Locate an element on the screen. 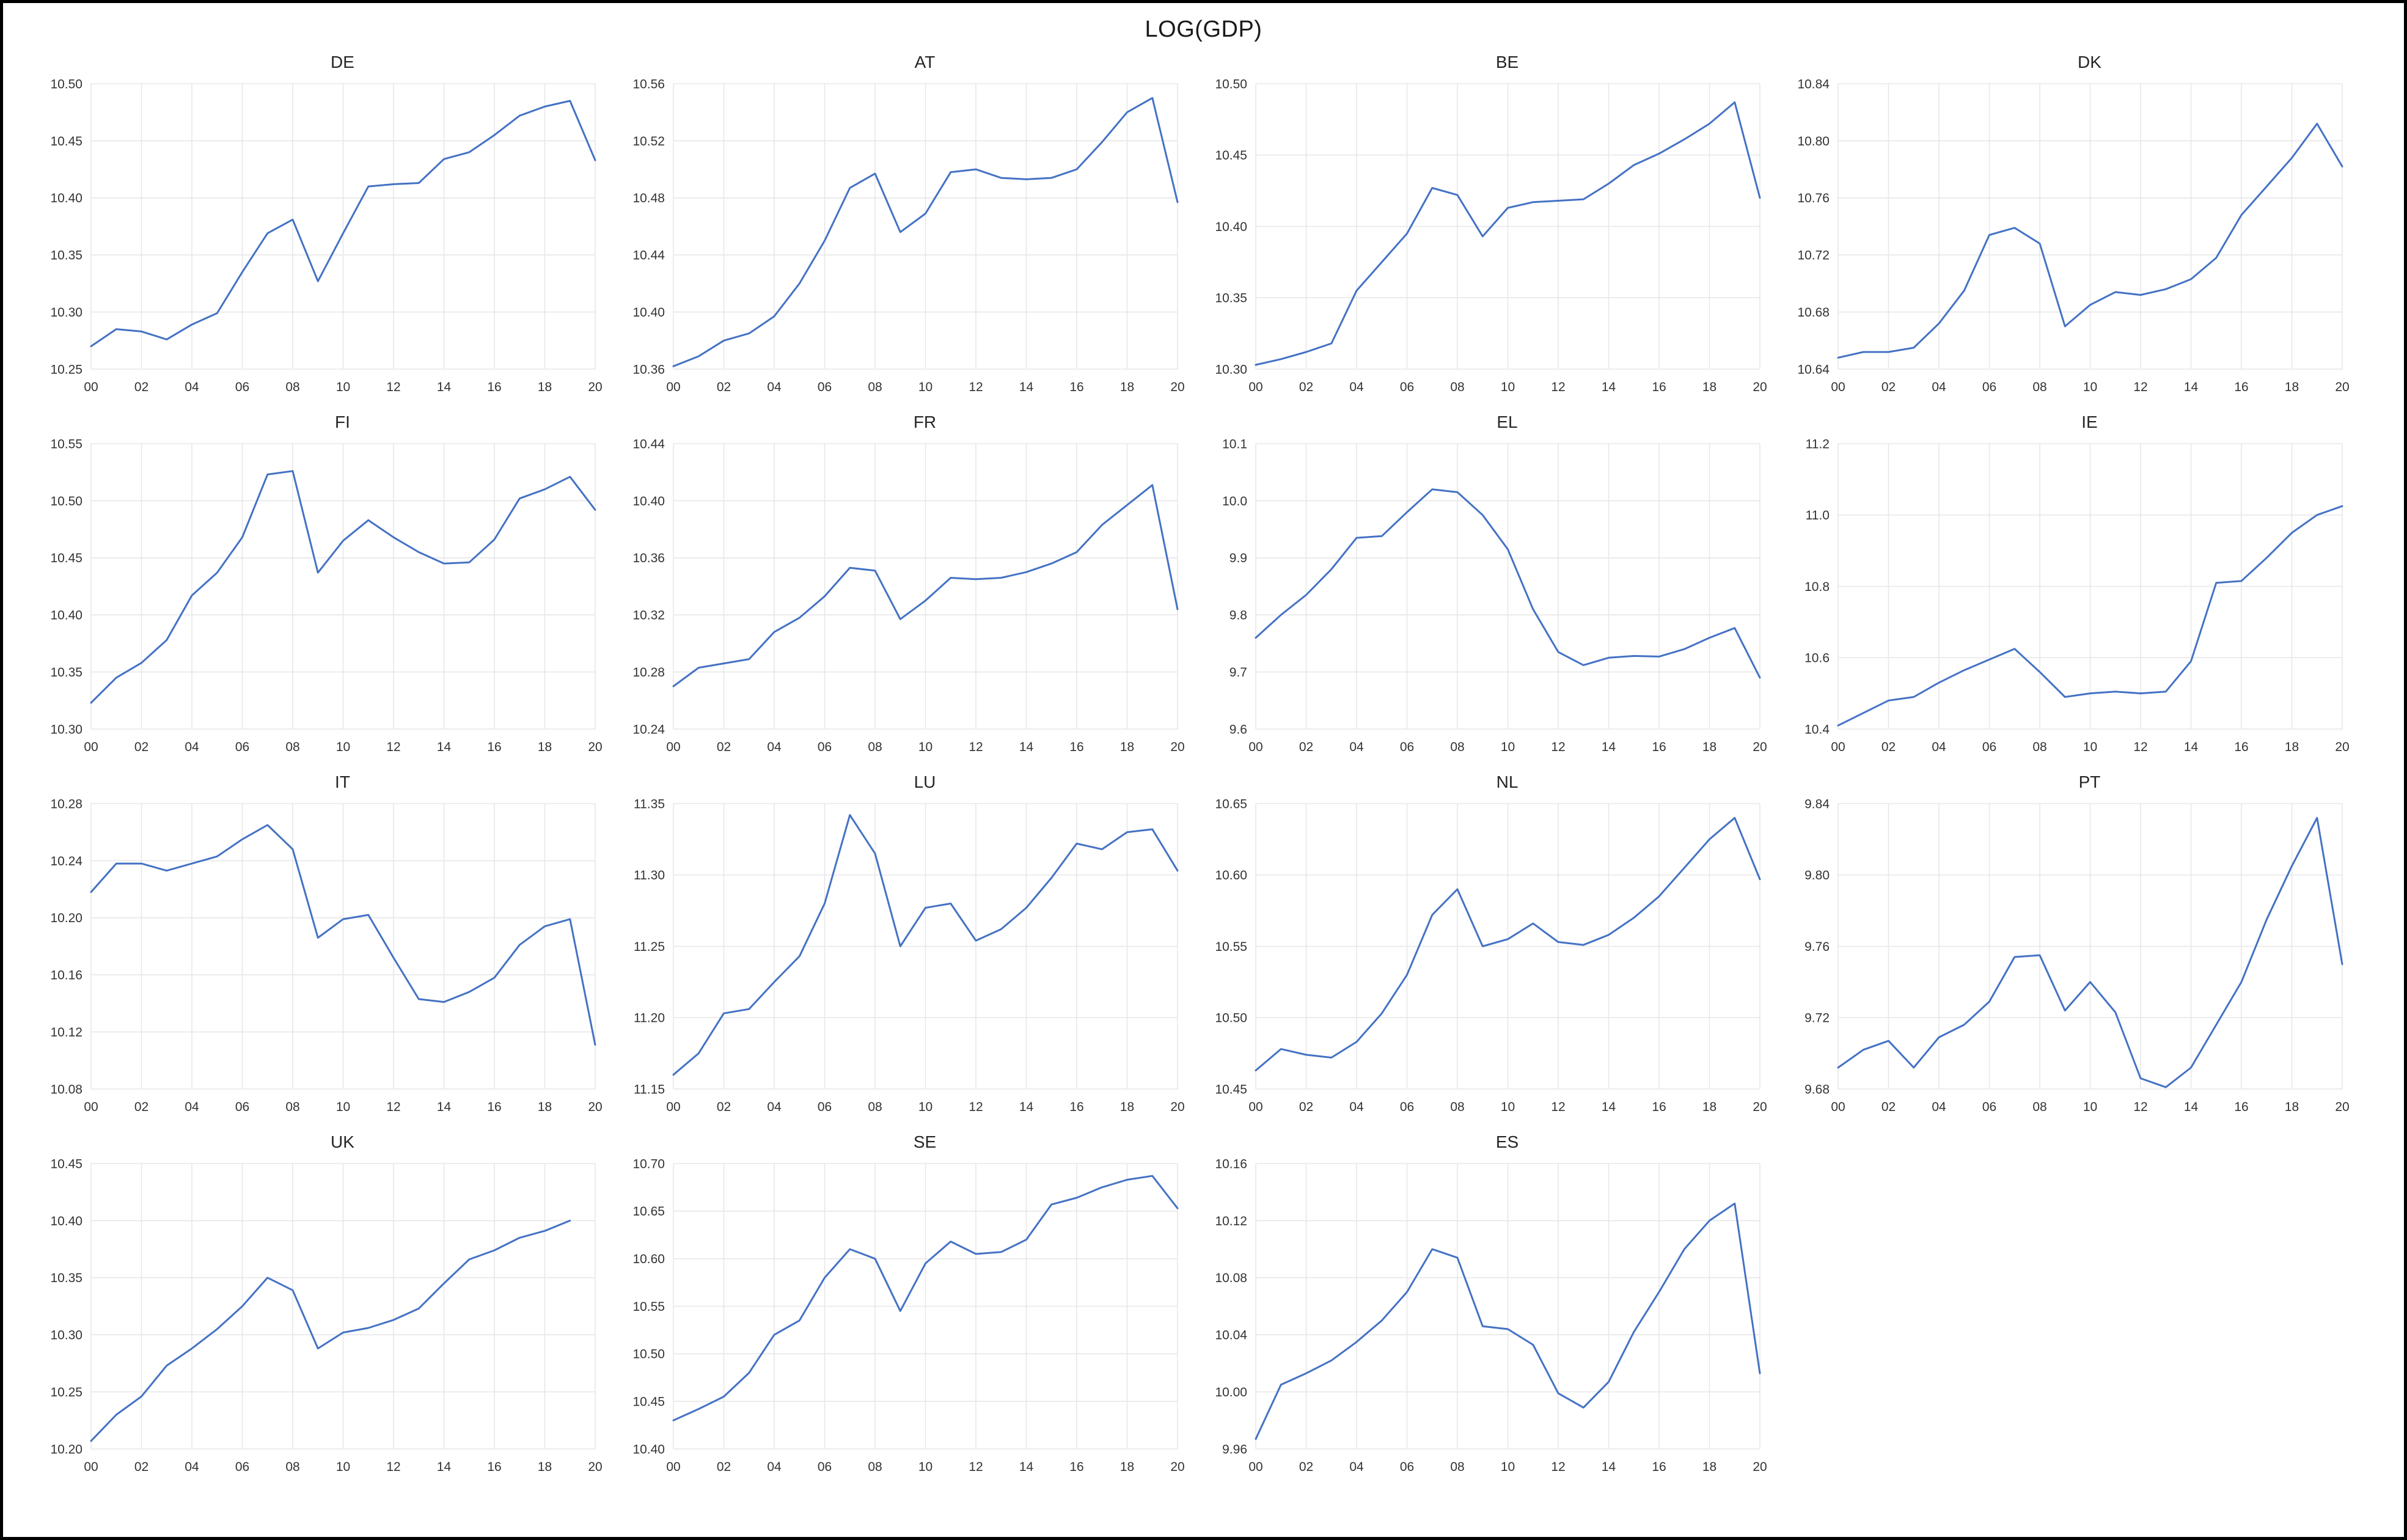 The width and height of the screenshot is (2407, 1540). svg-text: 10.68 is located at coordinates (1813, 313).